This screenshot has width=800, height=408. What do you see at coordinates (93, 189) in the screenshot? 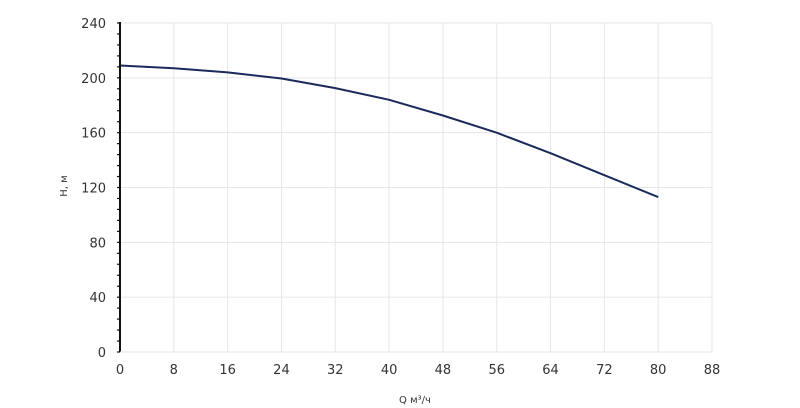
I see `y-tick-label: 120` at bounding box center [93, 189].